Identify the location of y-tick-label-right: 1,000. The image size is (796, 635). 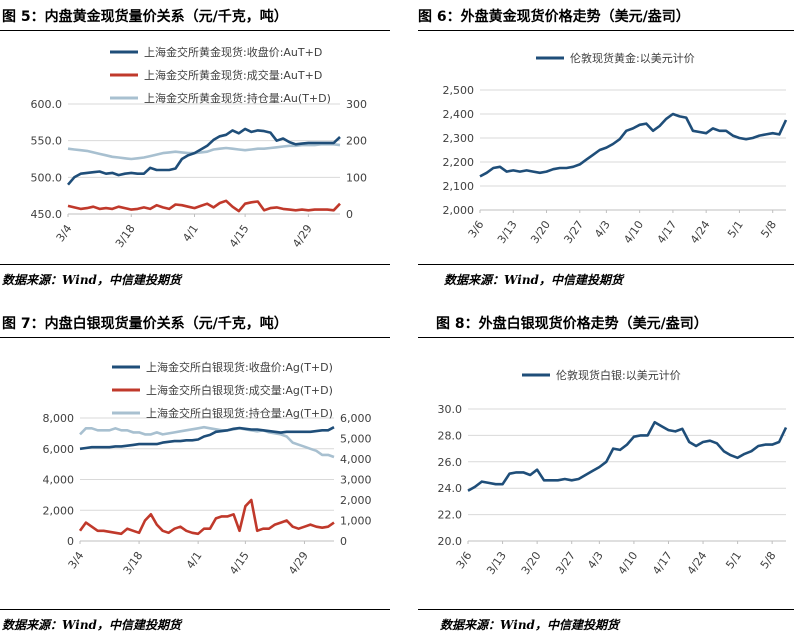
(356, 521).